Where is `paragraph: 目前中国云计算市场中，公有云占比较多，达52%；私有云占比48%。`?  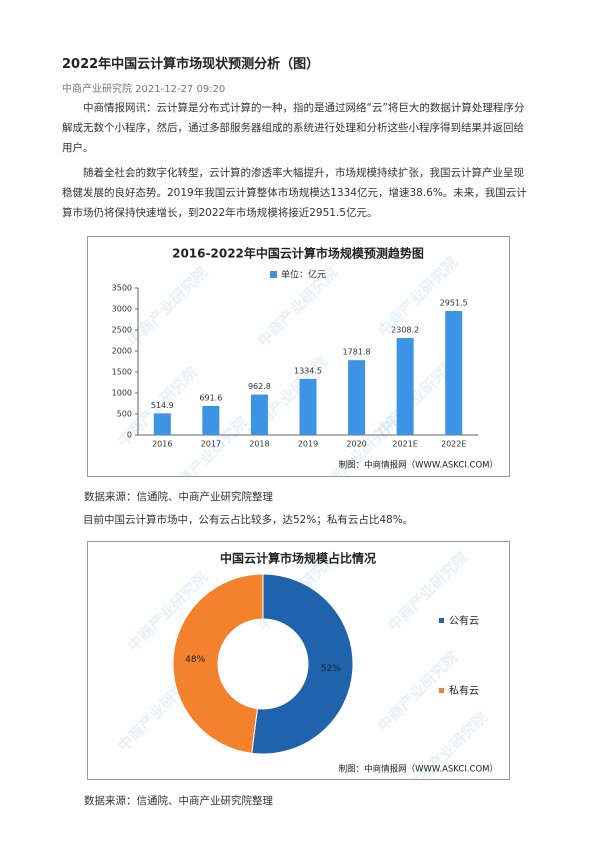
paragraph: 目前中国云计算市场中，公有云占比较多，达52%；私有云占比48%。 is located at coordinates (248, 520).